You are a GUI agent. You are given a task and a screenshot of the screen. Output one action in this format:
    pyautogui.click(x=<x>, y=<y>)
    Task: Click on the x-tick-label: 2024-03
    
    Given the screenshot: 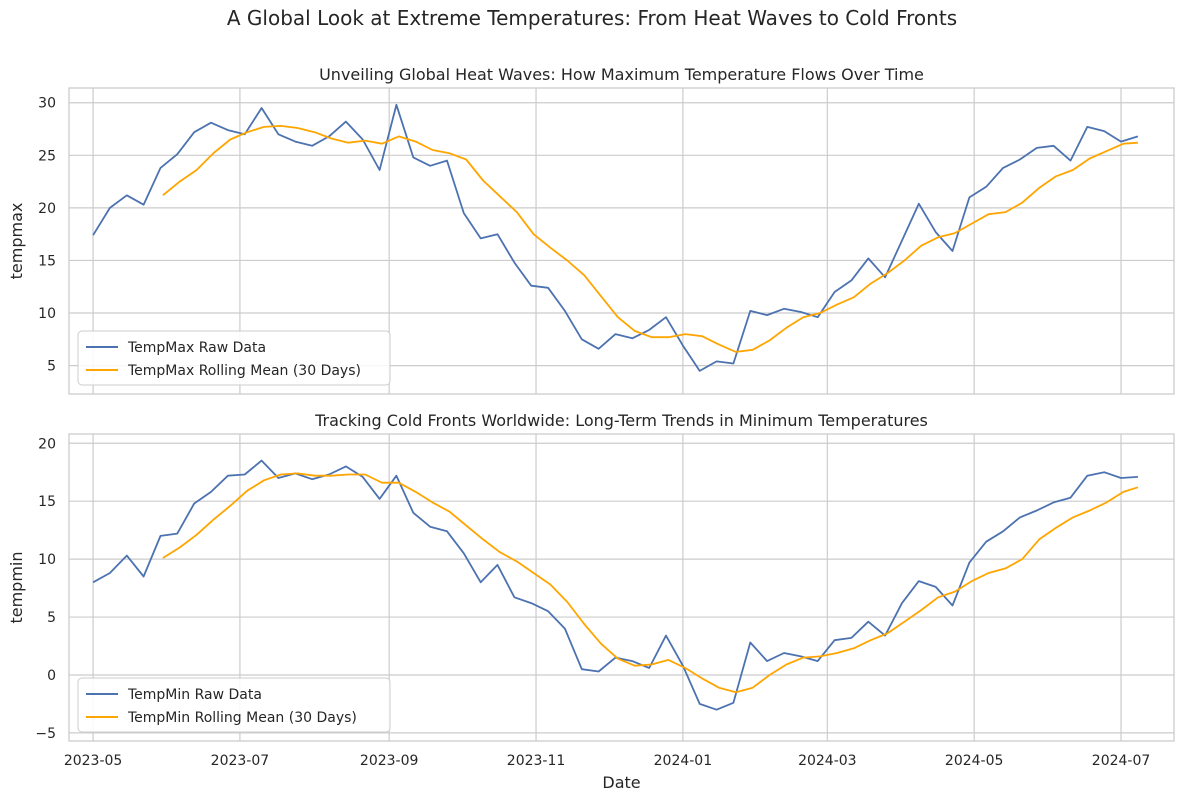 What is the action you would take?
    pyautogui.click(x=827, y=761)
    